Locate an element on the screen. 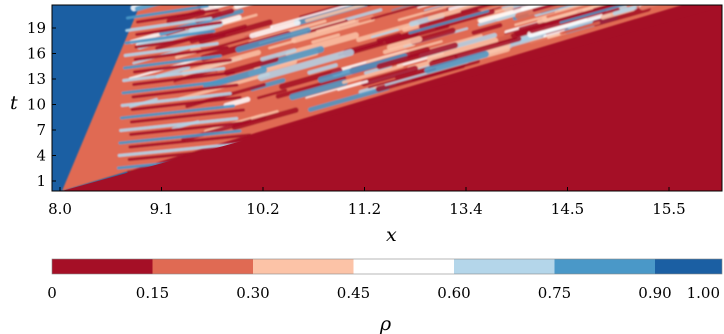 The height and width of the screenshot is (334, 724). colorbar-tick-label: 0.90 is located at coordinates (654, 293).